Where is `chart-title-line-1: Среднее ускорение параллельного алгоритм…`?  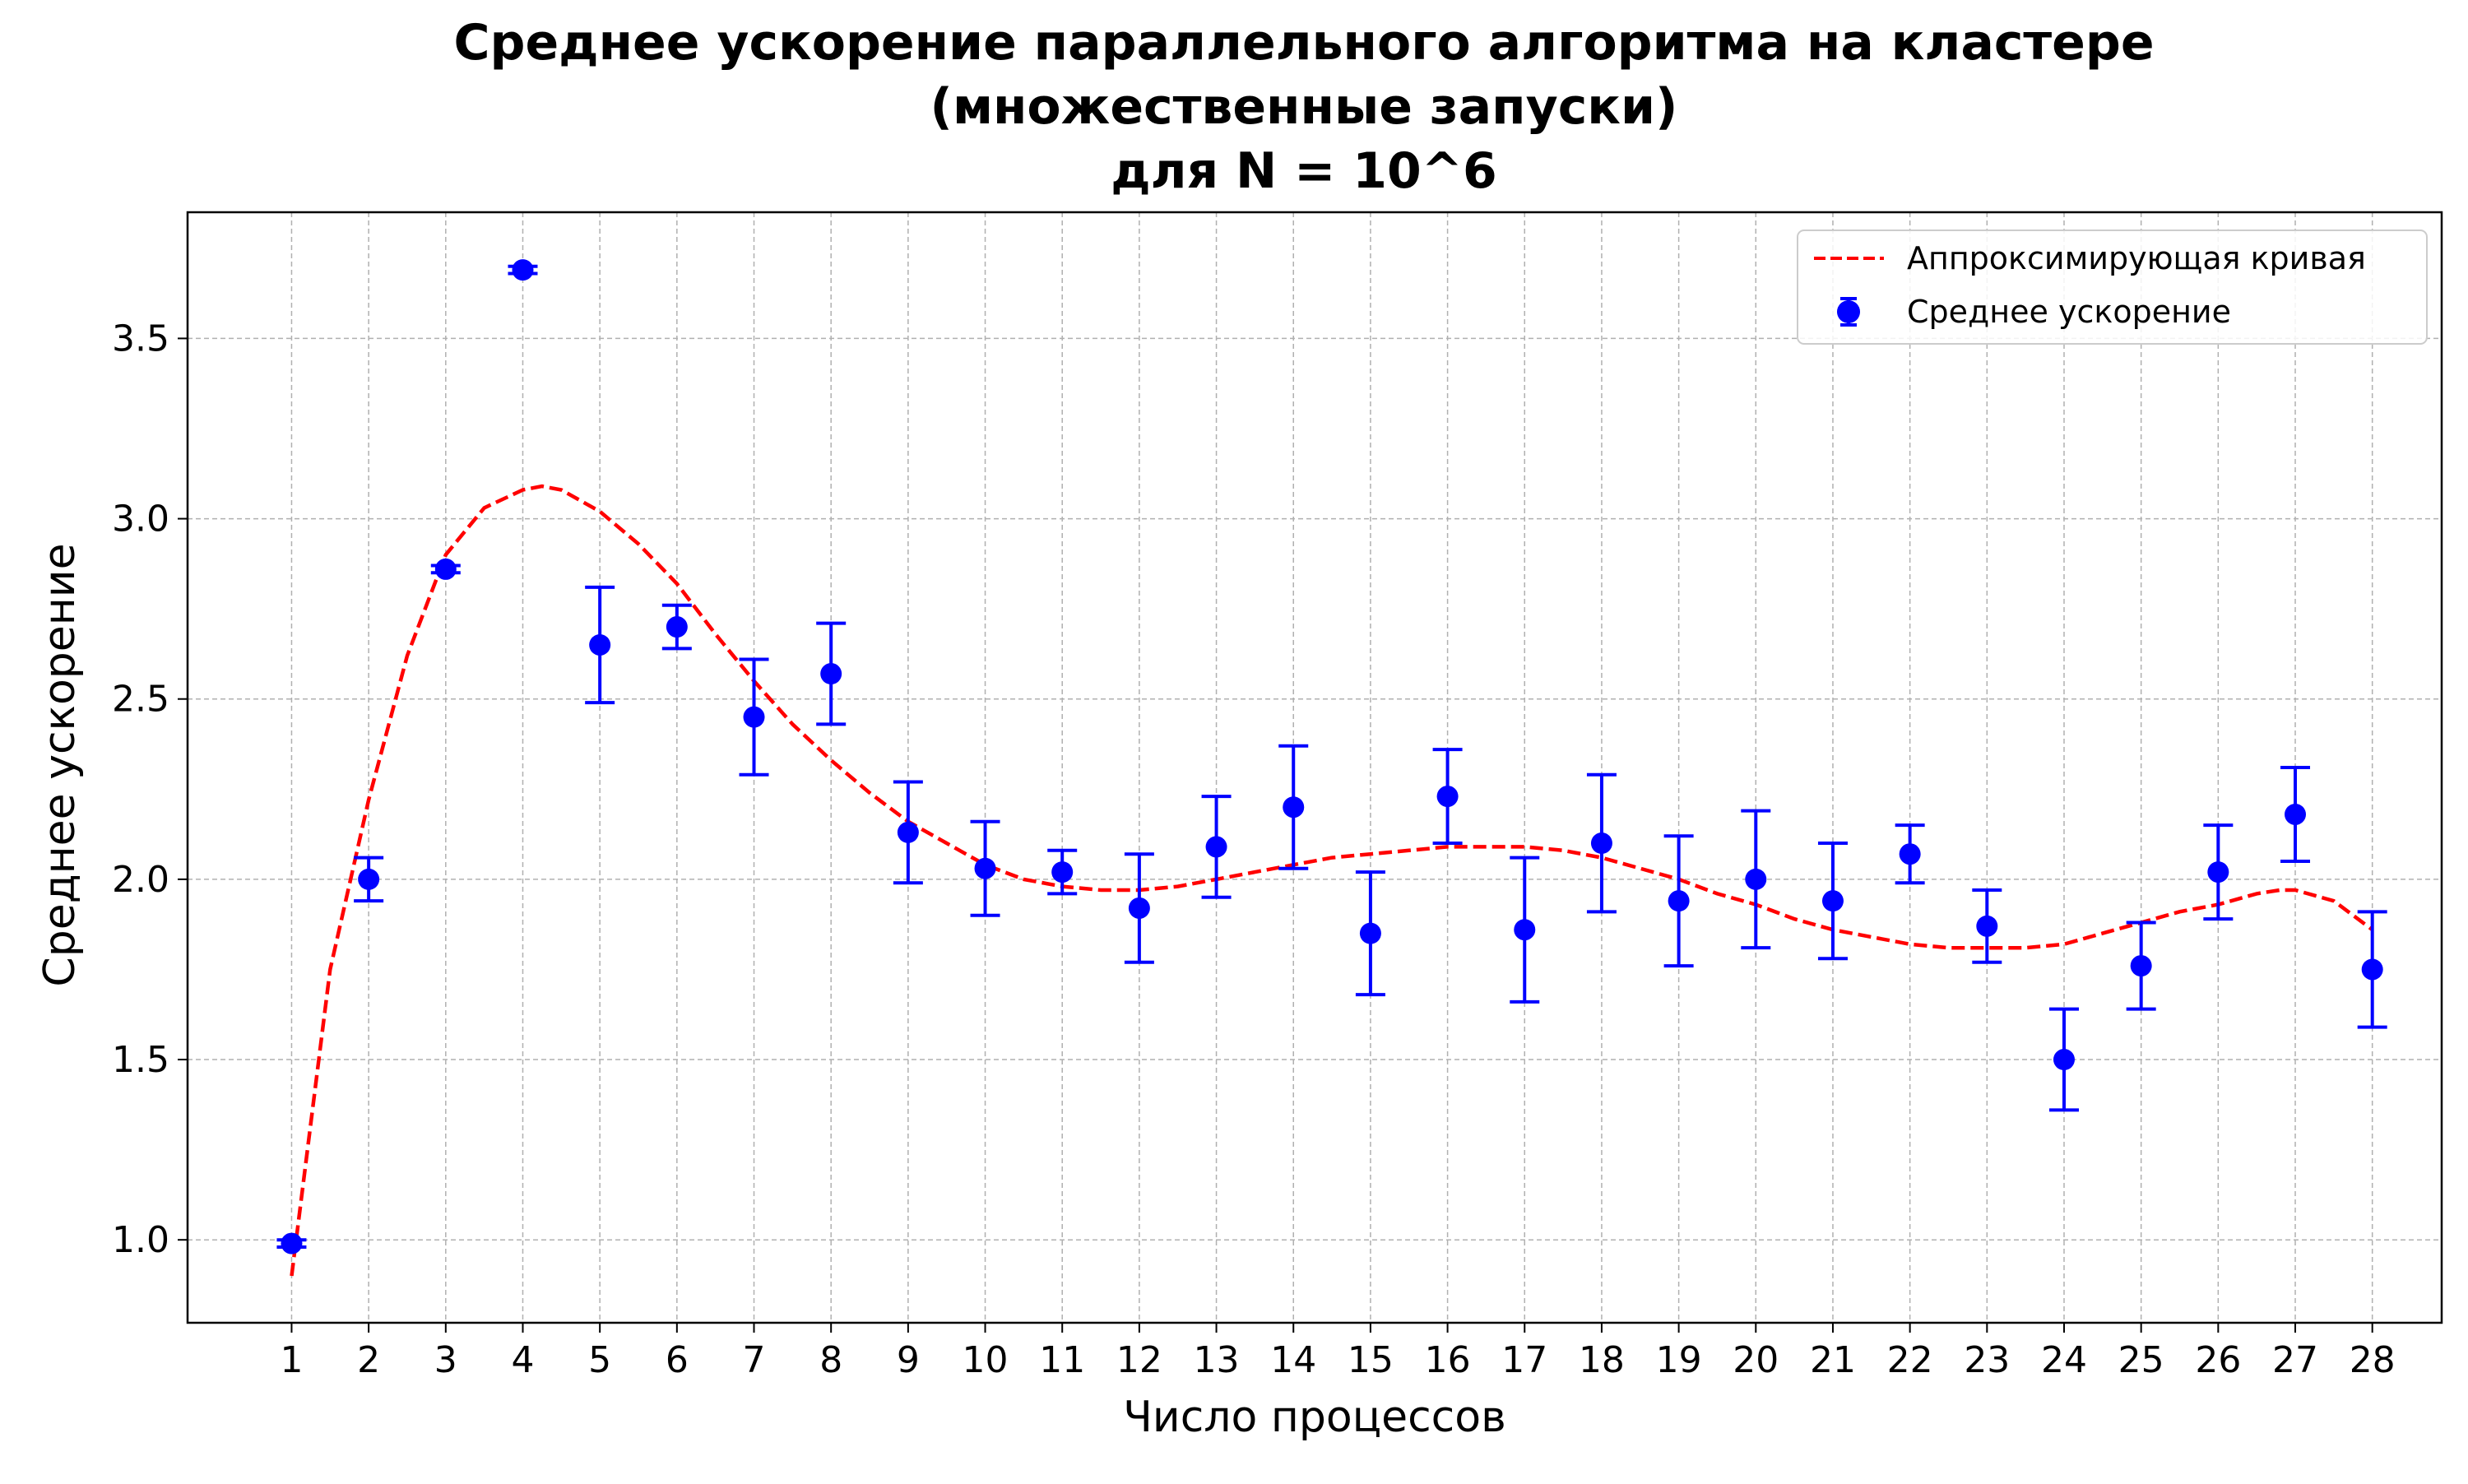
chart-title-line-1: Среднее ускорение параллельного алгоритм… is located at coordinates (1303, 43).